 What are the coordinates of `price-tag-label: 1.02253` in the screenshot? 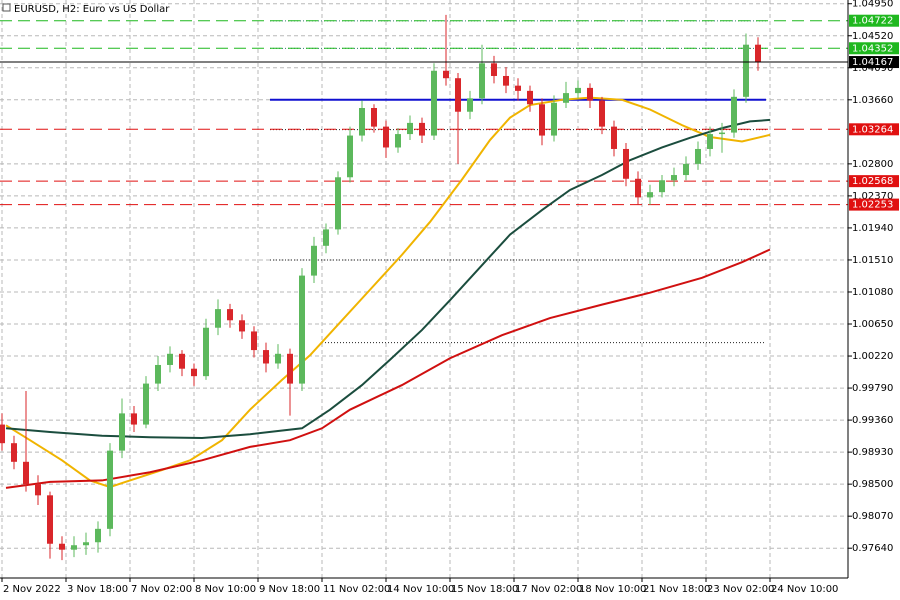 It's located at (872, 205).